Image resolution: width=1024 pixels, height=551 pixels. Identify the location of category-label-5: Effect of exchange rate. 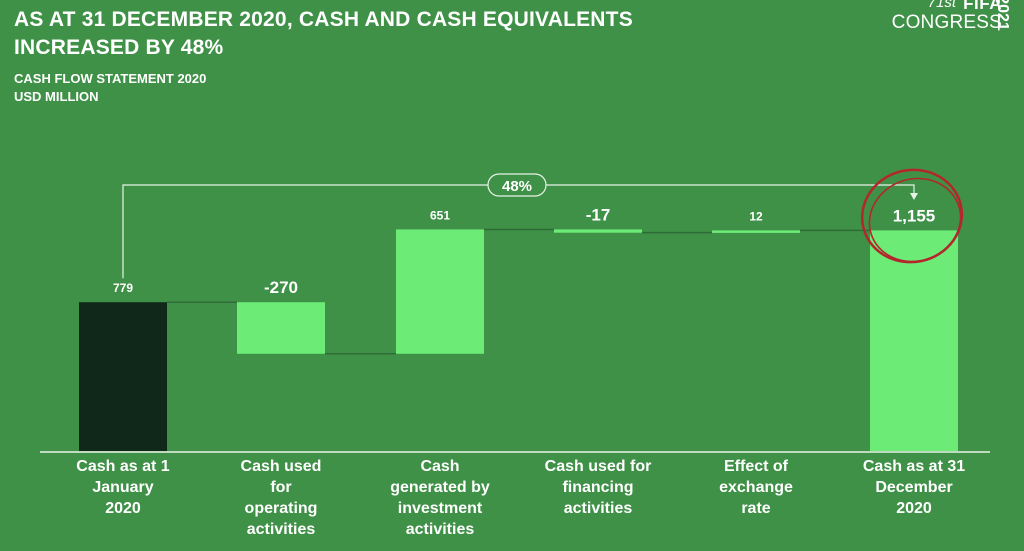
(756, 487).